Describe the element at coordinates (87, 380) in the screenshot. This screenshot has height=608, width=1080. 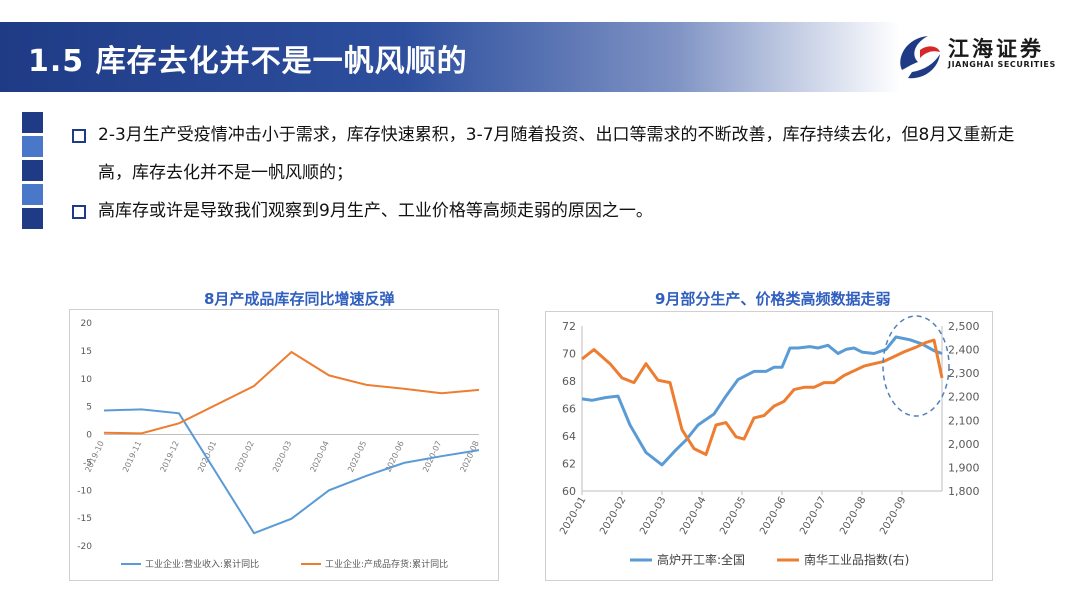
I see `y-tick-label: 10` at that location.